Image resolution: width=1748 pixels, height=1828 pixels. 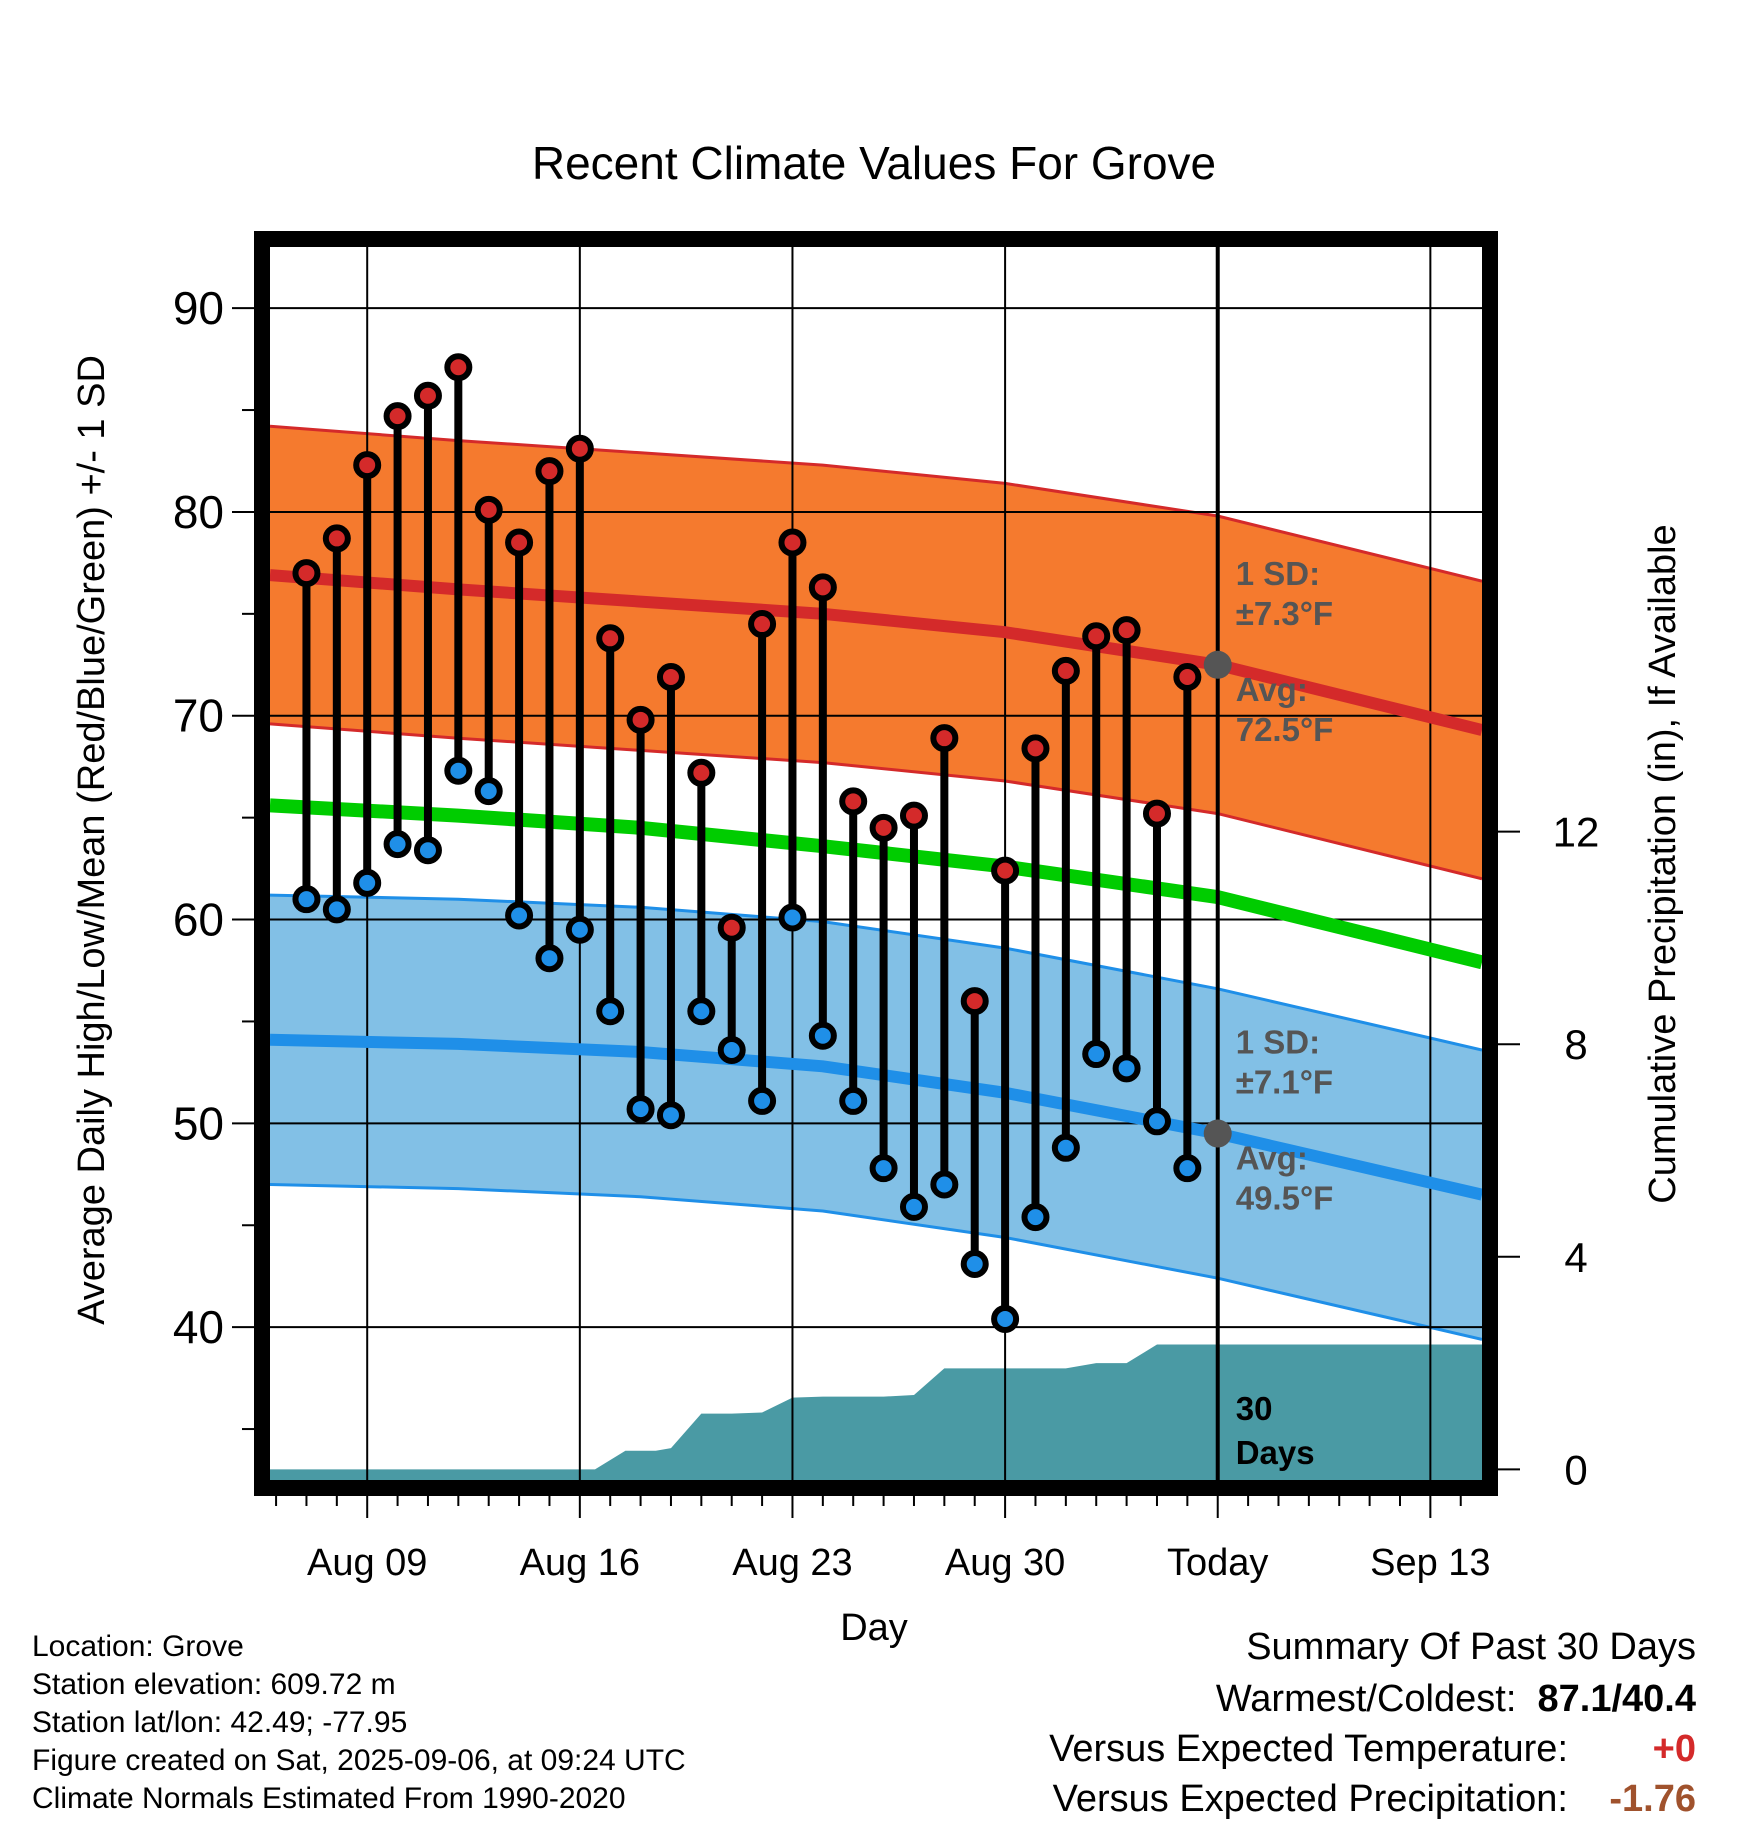 What do you see at coordinates (1272, 1158) in the screenshot?
I see `low-avg-label: Avg:` at bounding box center [1272, 1158].